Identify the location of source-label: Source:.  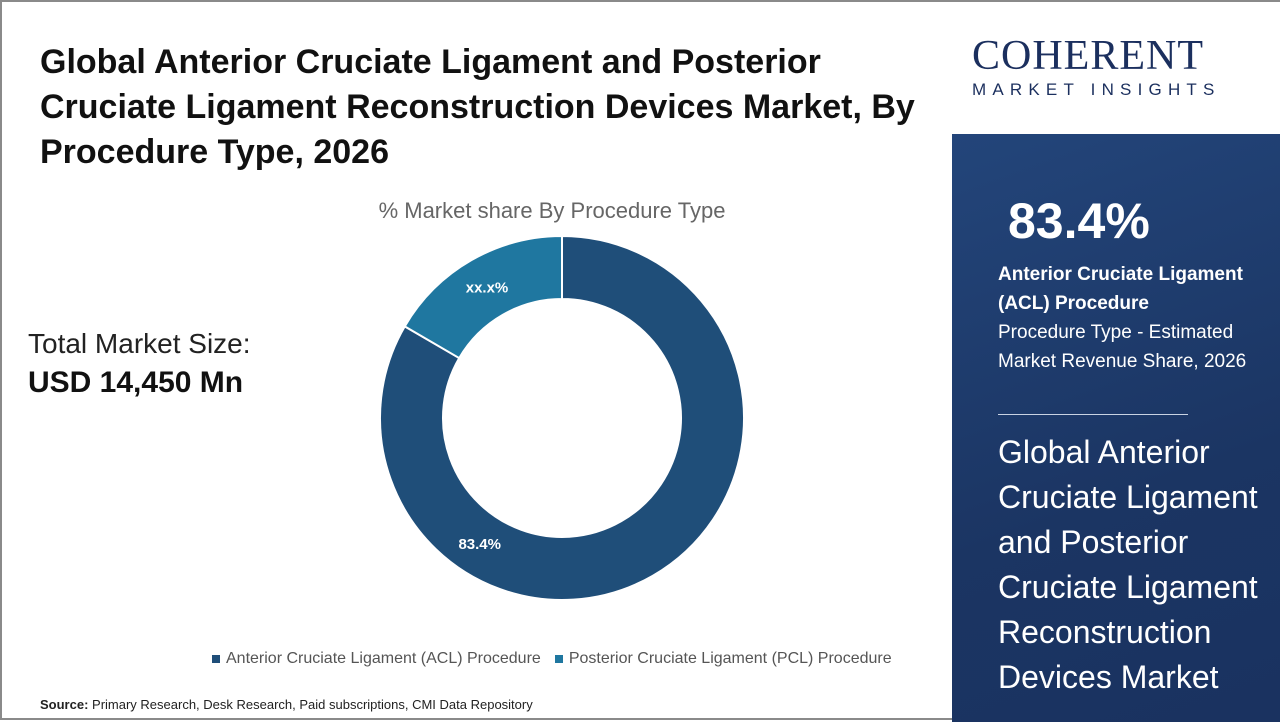
(64, 704).